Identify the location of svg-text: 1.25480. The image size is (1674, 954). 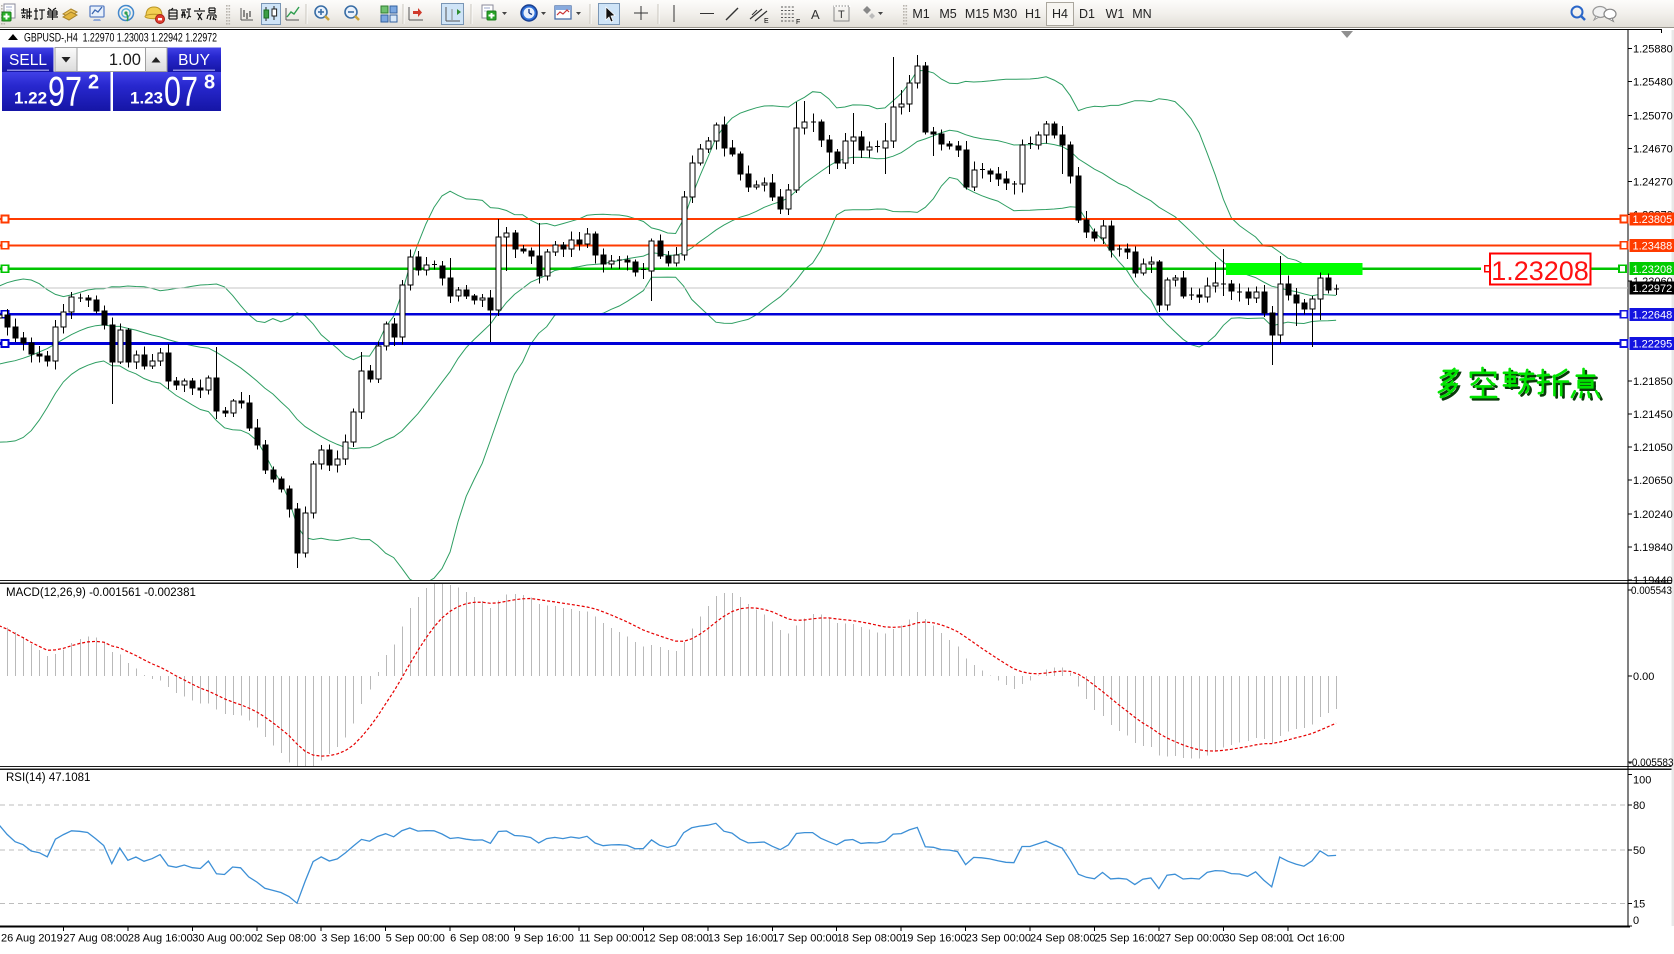
(1653, 83).